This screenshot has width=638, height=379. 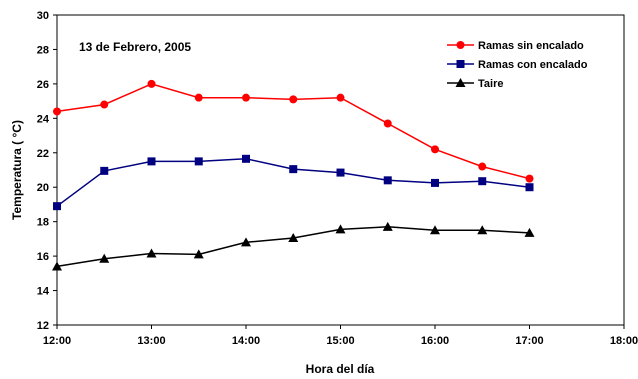 I want to click on x-tick-label: 12:00, so click(x=57, y=341).